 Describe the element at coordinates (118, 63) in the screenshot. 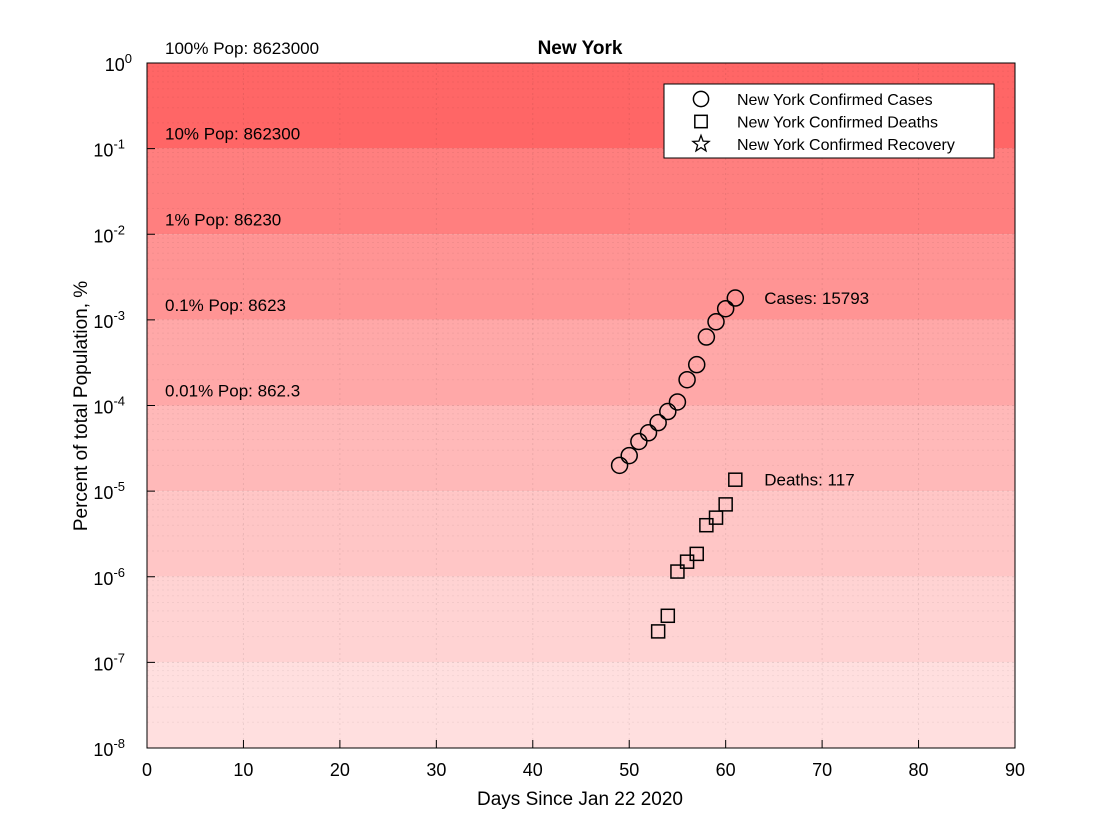

I see `y-tick-label: 10⁰` at that location.